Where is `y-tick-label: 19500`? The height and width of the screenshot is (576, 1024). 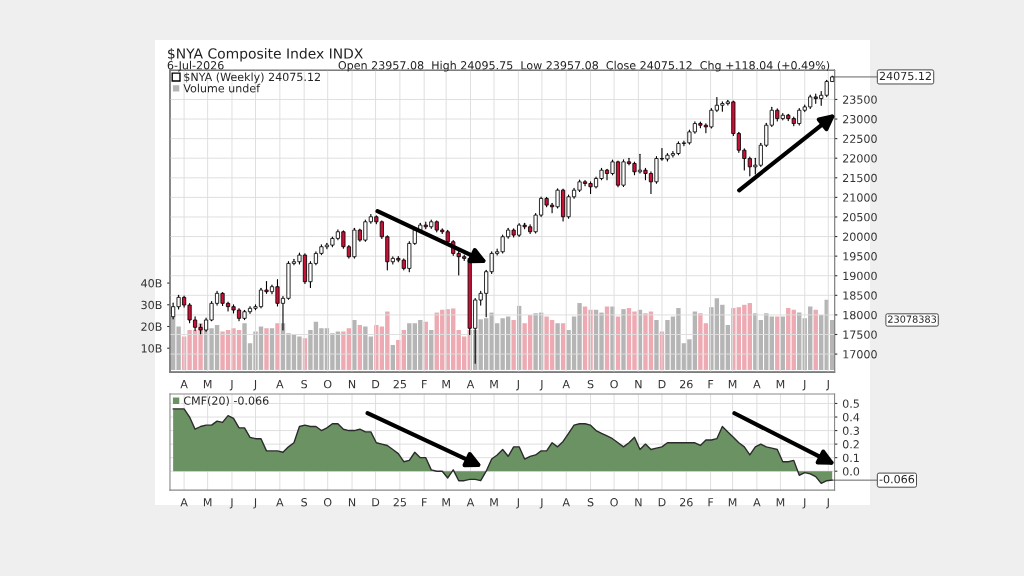 y-tick-label: 19500 is located at coordinates (860, 256).